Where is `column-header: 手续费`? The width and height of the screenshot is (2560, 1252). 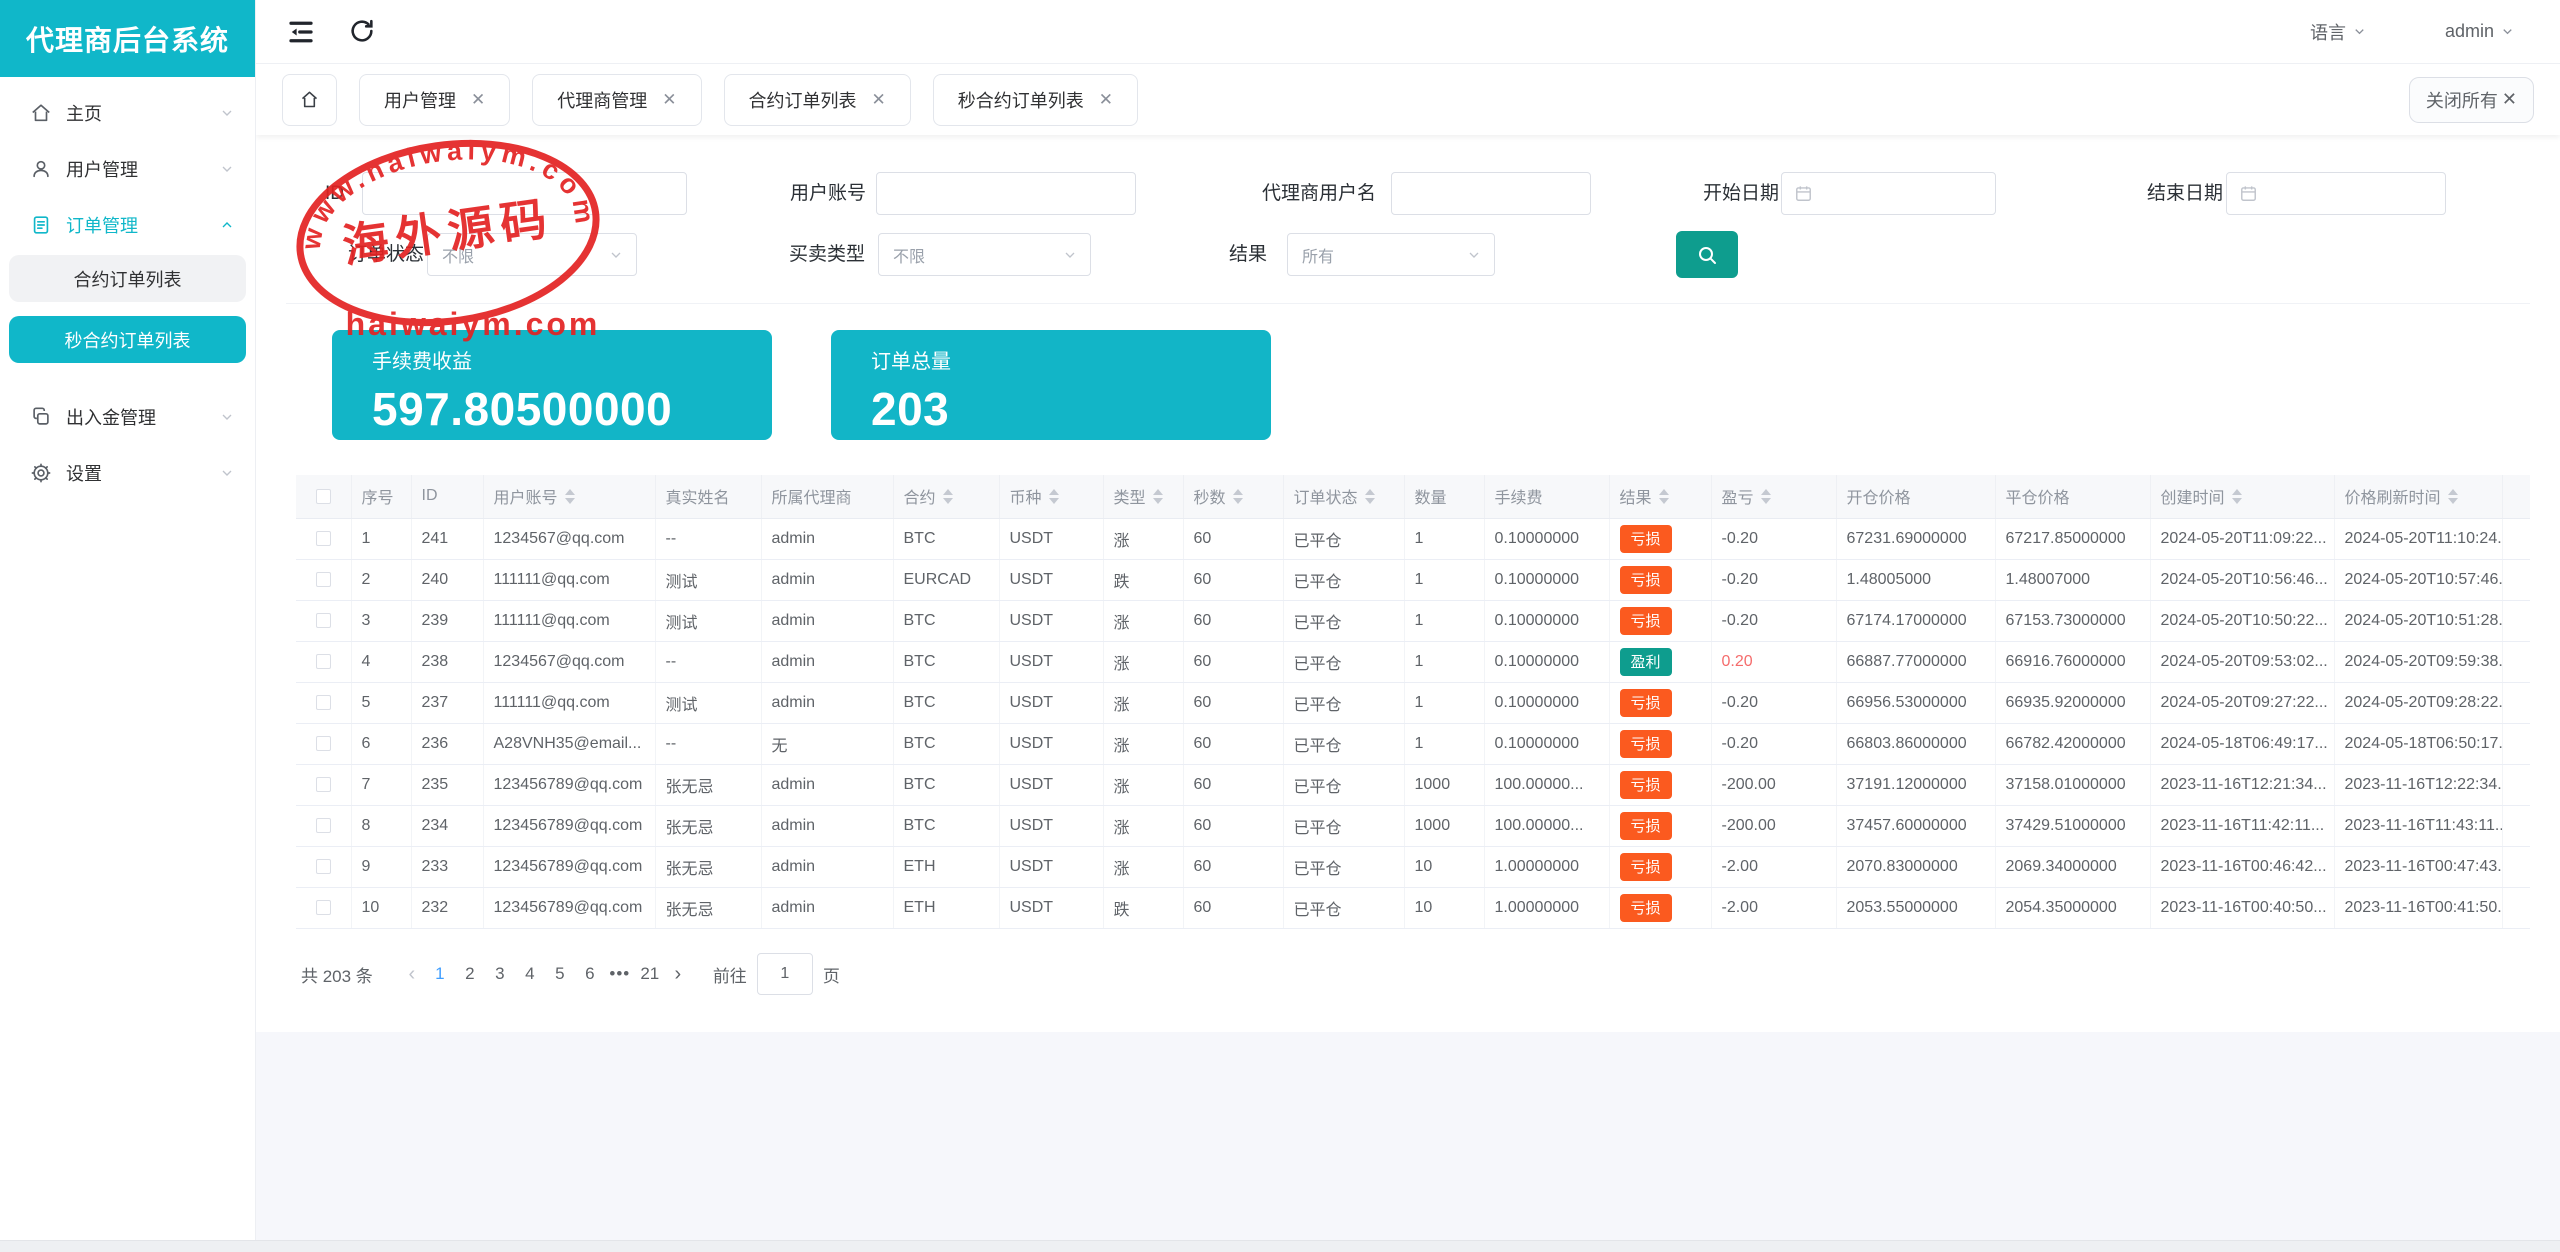
column-header: 手续费 is located at coordinates (1547, 497).